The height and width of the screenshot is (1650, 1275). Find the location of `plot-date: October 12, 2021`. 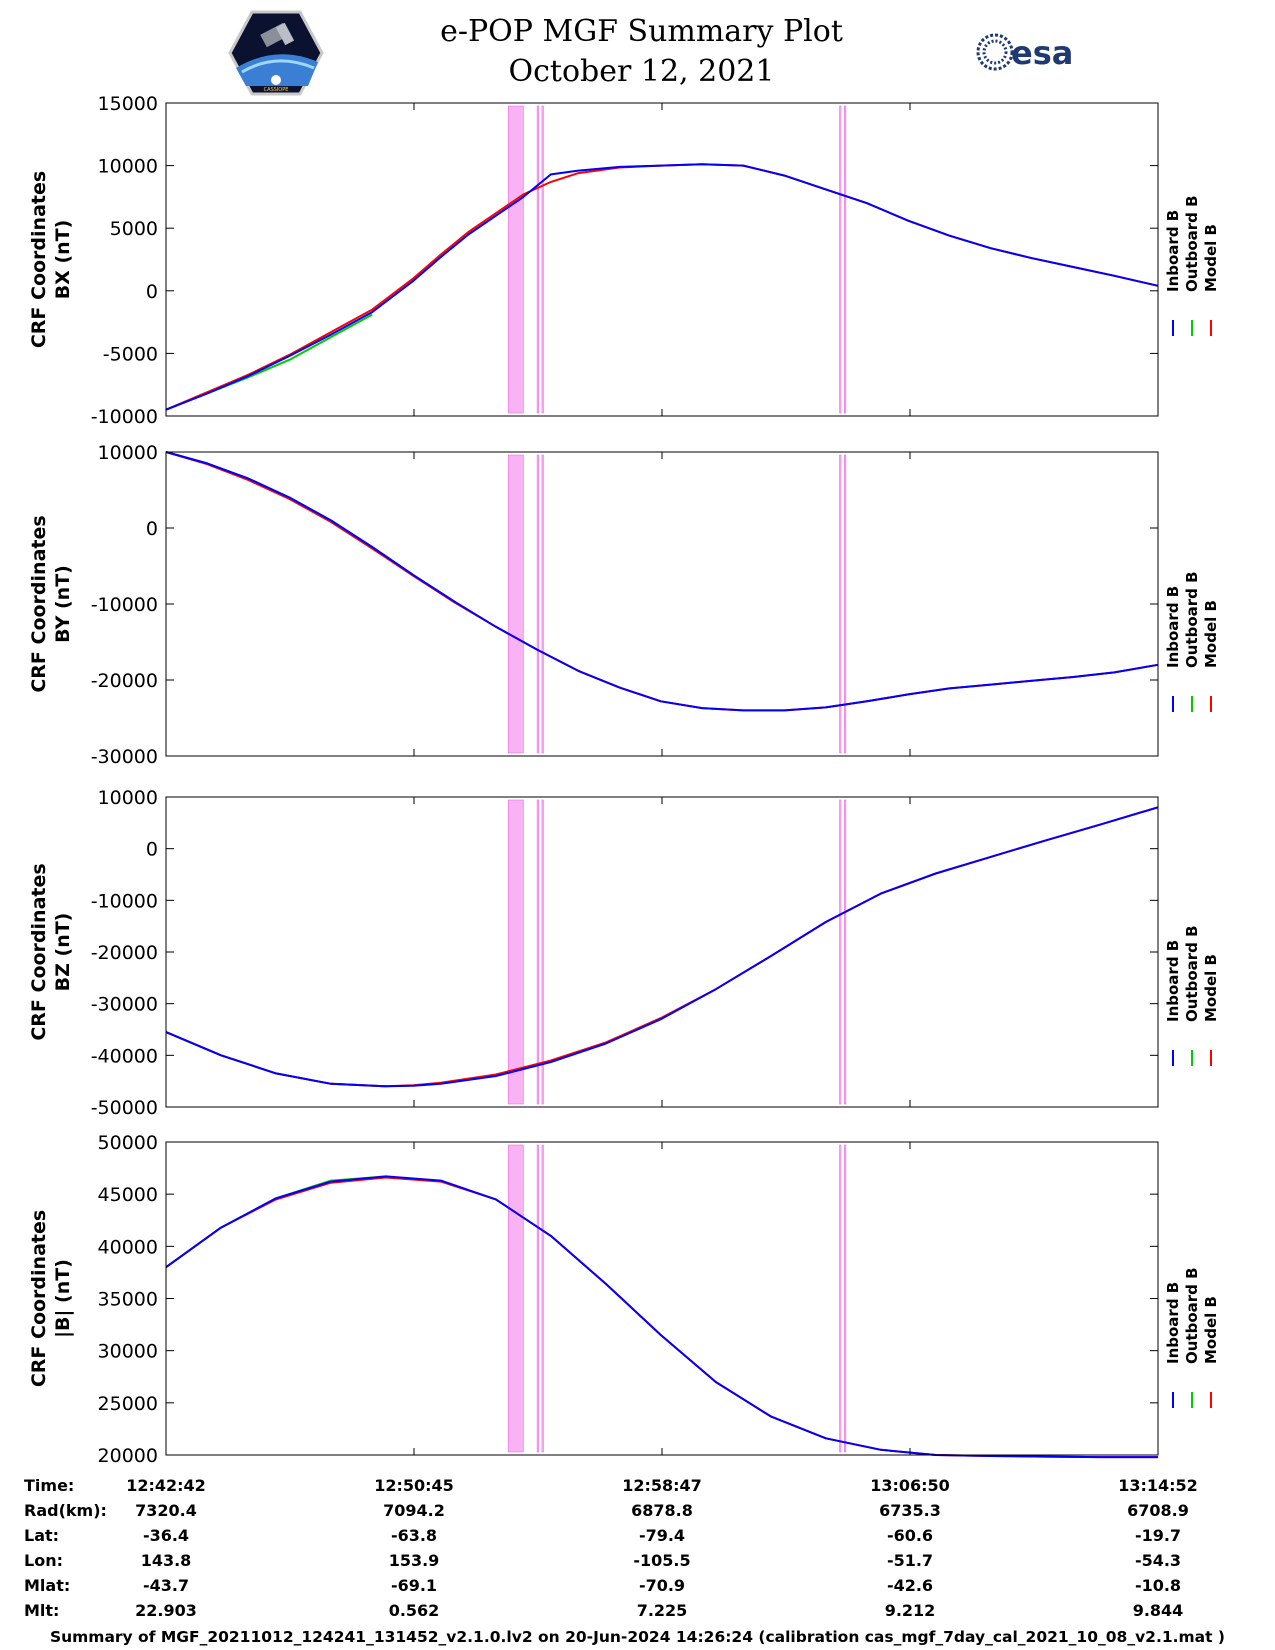

plot-date: October 12, 2021 is located at coordinates (641, 71).